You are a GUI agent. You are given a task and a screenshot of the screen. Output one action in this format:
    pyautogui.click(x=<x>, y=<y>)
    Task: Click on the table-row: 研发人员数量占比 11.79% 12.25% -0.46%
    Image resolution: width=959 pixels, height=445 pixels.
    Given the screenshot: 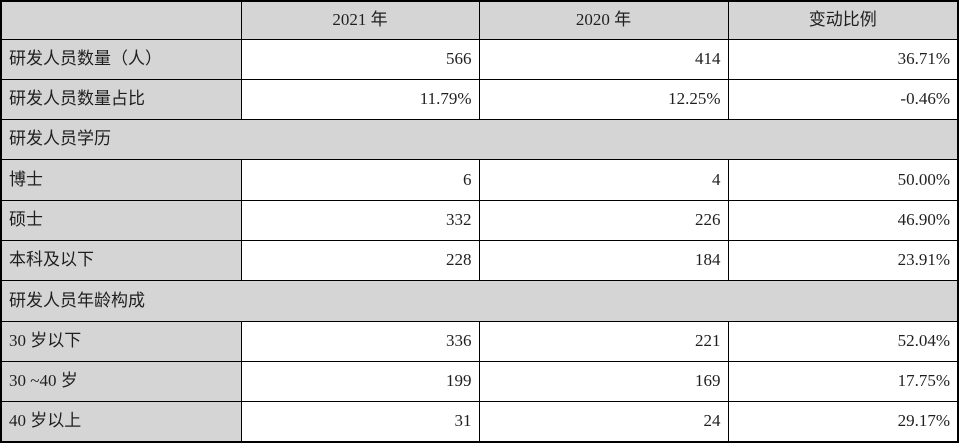 What is the action you would take?
    pyautogui.click(x=479, y=99)
    